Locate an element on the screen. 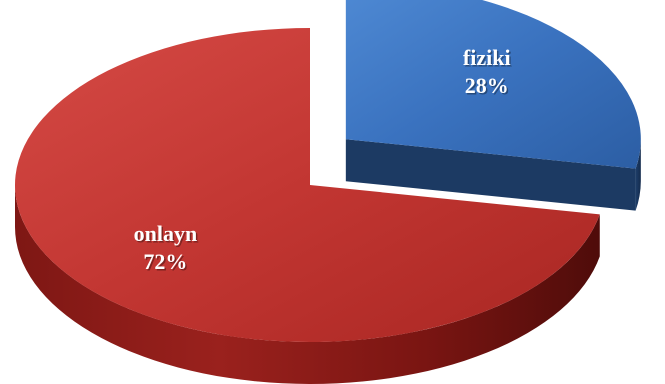 The image size is (665, 384). slice-category-label: fiziki is located at coordinates (487, 57).